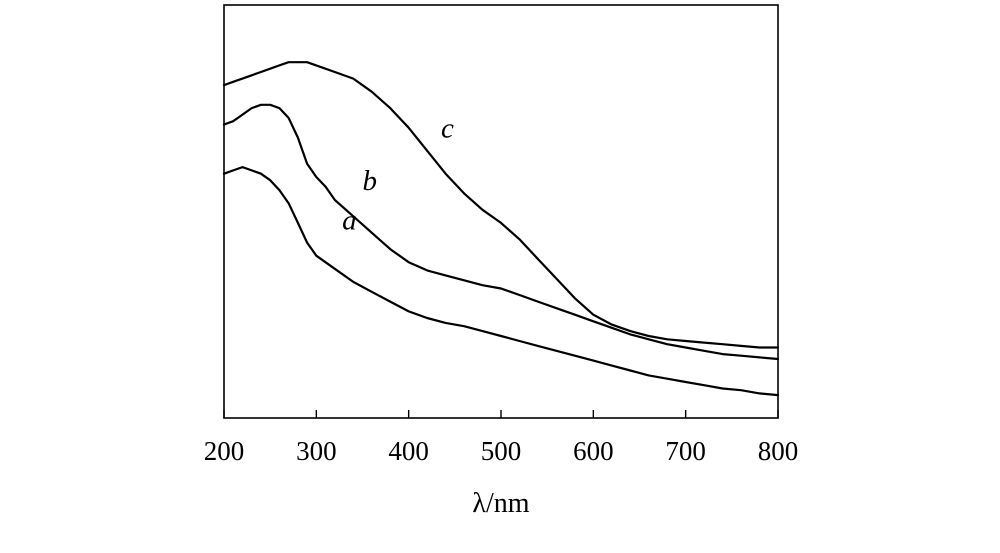  I want to click on series-label-c: c, so click(447, 129).